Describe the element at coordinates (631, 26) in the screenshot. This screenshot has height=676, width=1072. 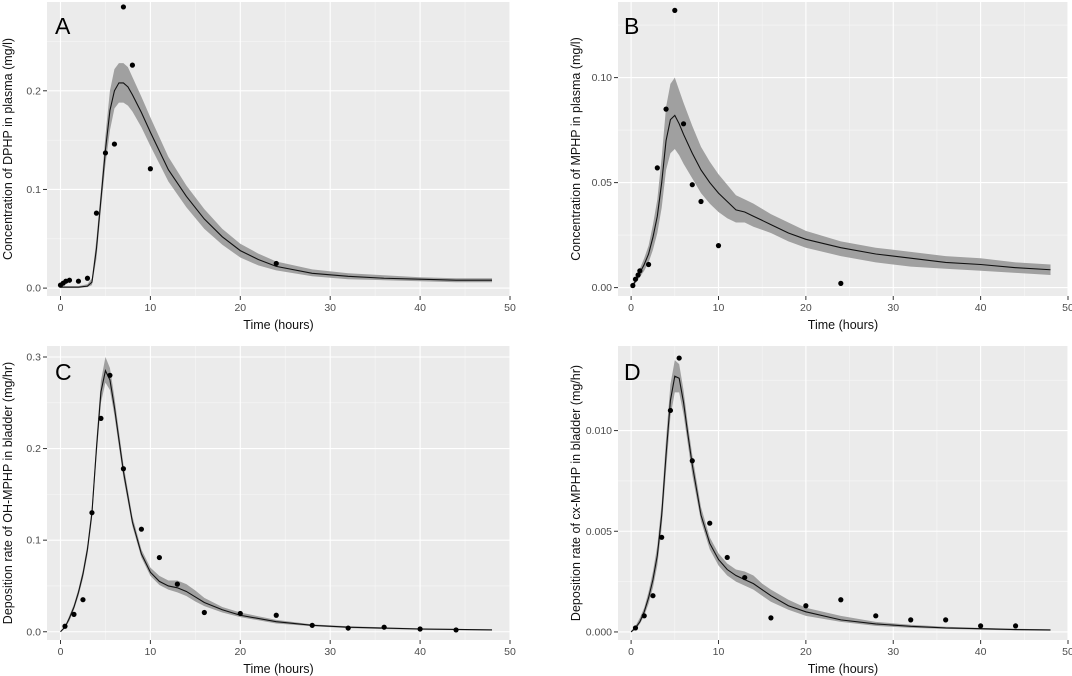
I see `panel-label: B` at that location.